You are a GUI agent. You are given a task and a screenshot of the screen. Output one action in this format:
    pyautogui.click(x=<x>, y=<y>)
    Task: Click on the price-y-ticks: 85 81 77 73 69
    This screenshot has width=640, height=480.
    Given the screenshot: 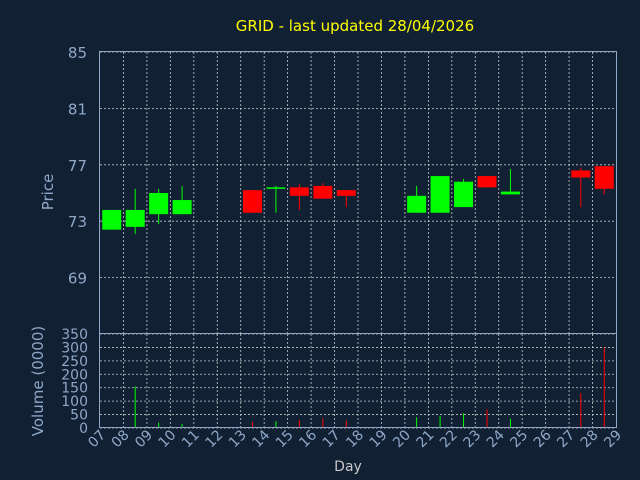 What is the action you would take?
    pyautogui.click(x=77, y=166)
    